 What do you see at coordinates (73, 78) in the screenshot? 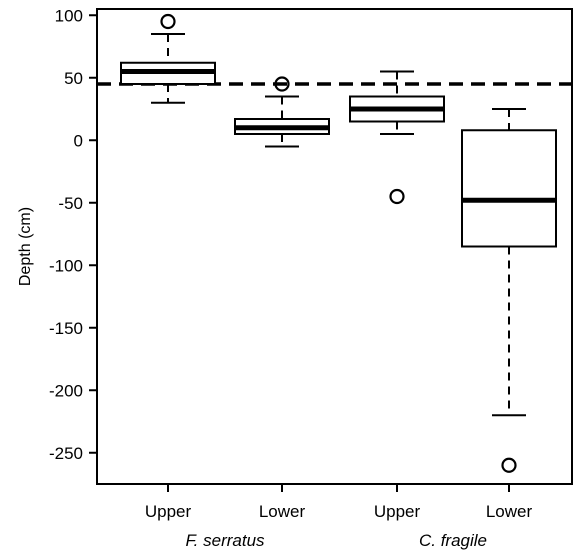
I see `y-tick-label: 50` at bounding box center [73, 78].